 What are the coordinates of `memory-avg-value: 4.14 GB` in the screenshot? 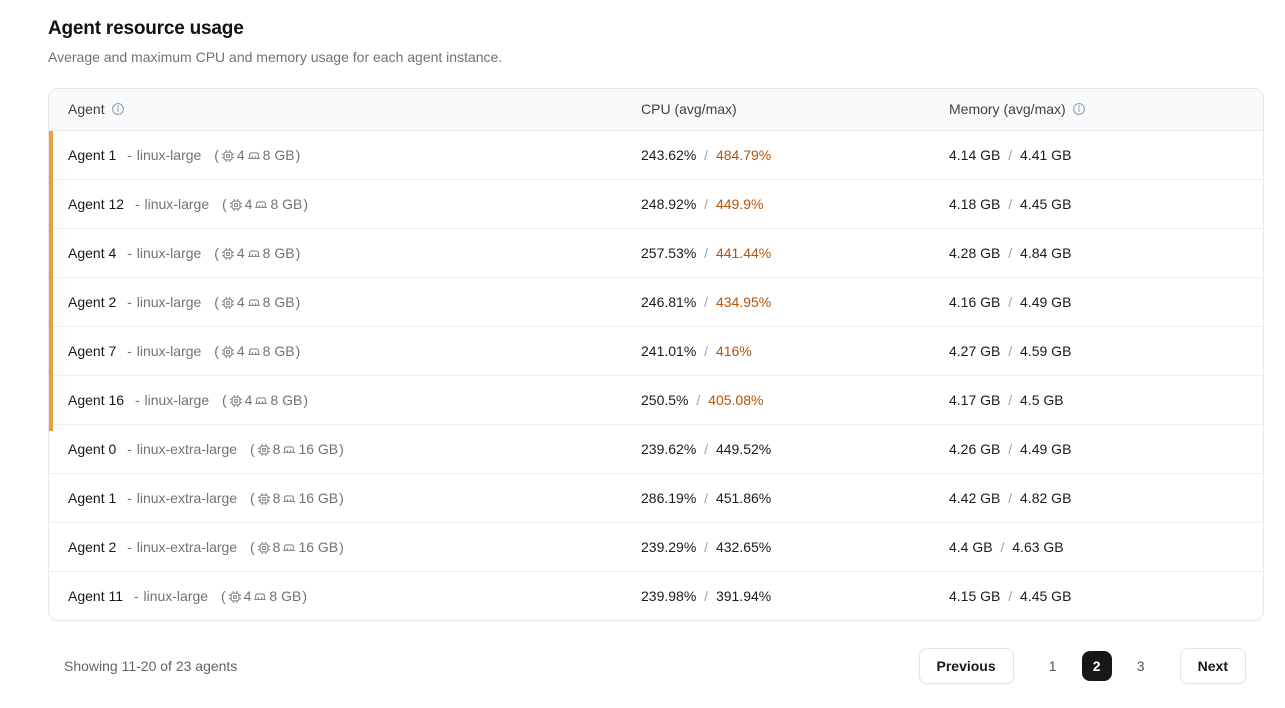 It's located at (975, 154).